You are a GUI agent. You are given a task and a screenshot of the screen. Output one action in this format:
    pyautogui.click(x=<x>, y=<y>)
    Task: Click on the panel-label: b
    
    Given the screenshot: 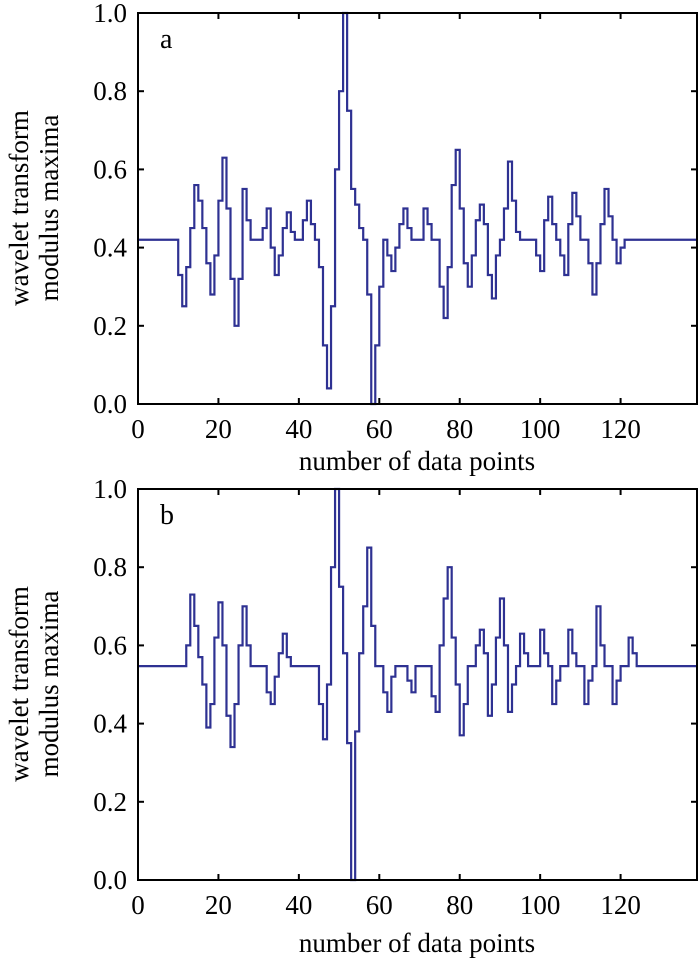 What is the action you would take?
    pyautogui.click(x=167, y=515)
    